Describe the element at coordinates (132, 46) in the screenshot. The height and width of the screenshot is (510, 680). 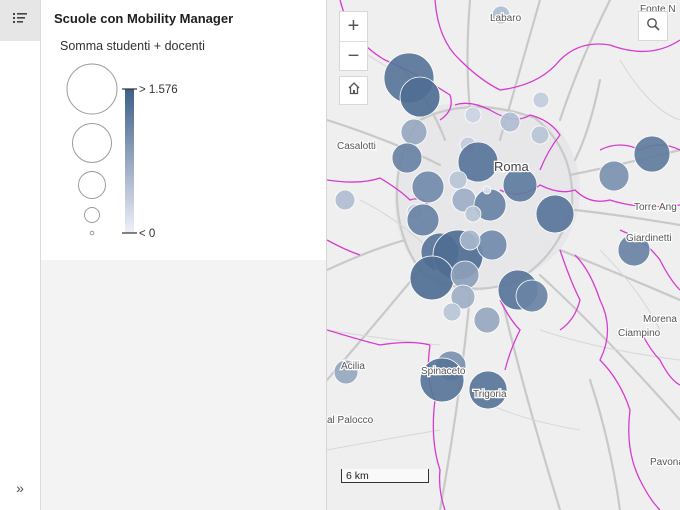
I see `legend-field-name: Somma studenti + docenti` at that location.